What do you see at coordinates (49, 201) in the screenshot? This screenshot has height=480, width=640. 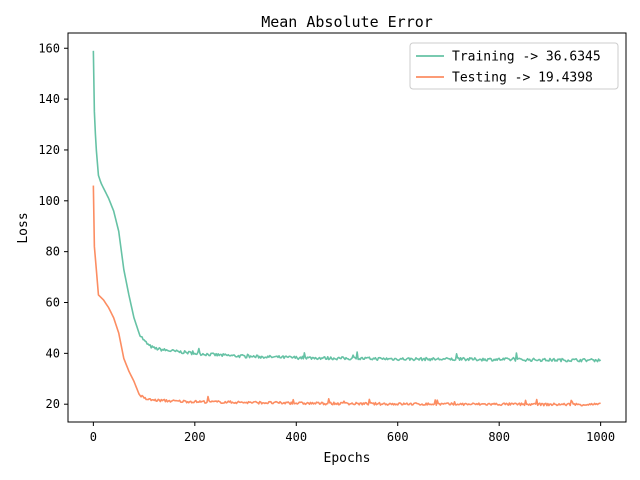 I see `y-tick-label: 100` at bounding box center [49, 201].